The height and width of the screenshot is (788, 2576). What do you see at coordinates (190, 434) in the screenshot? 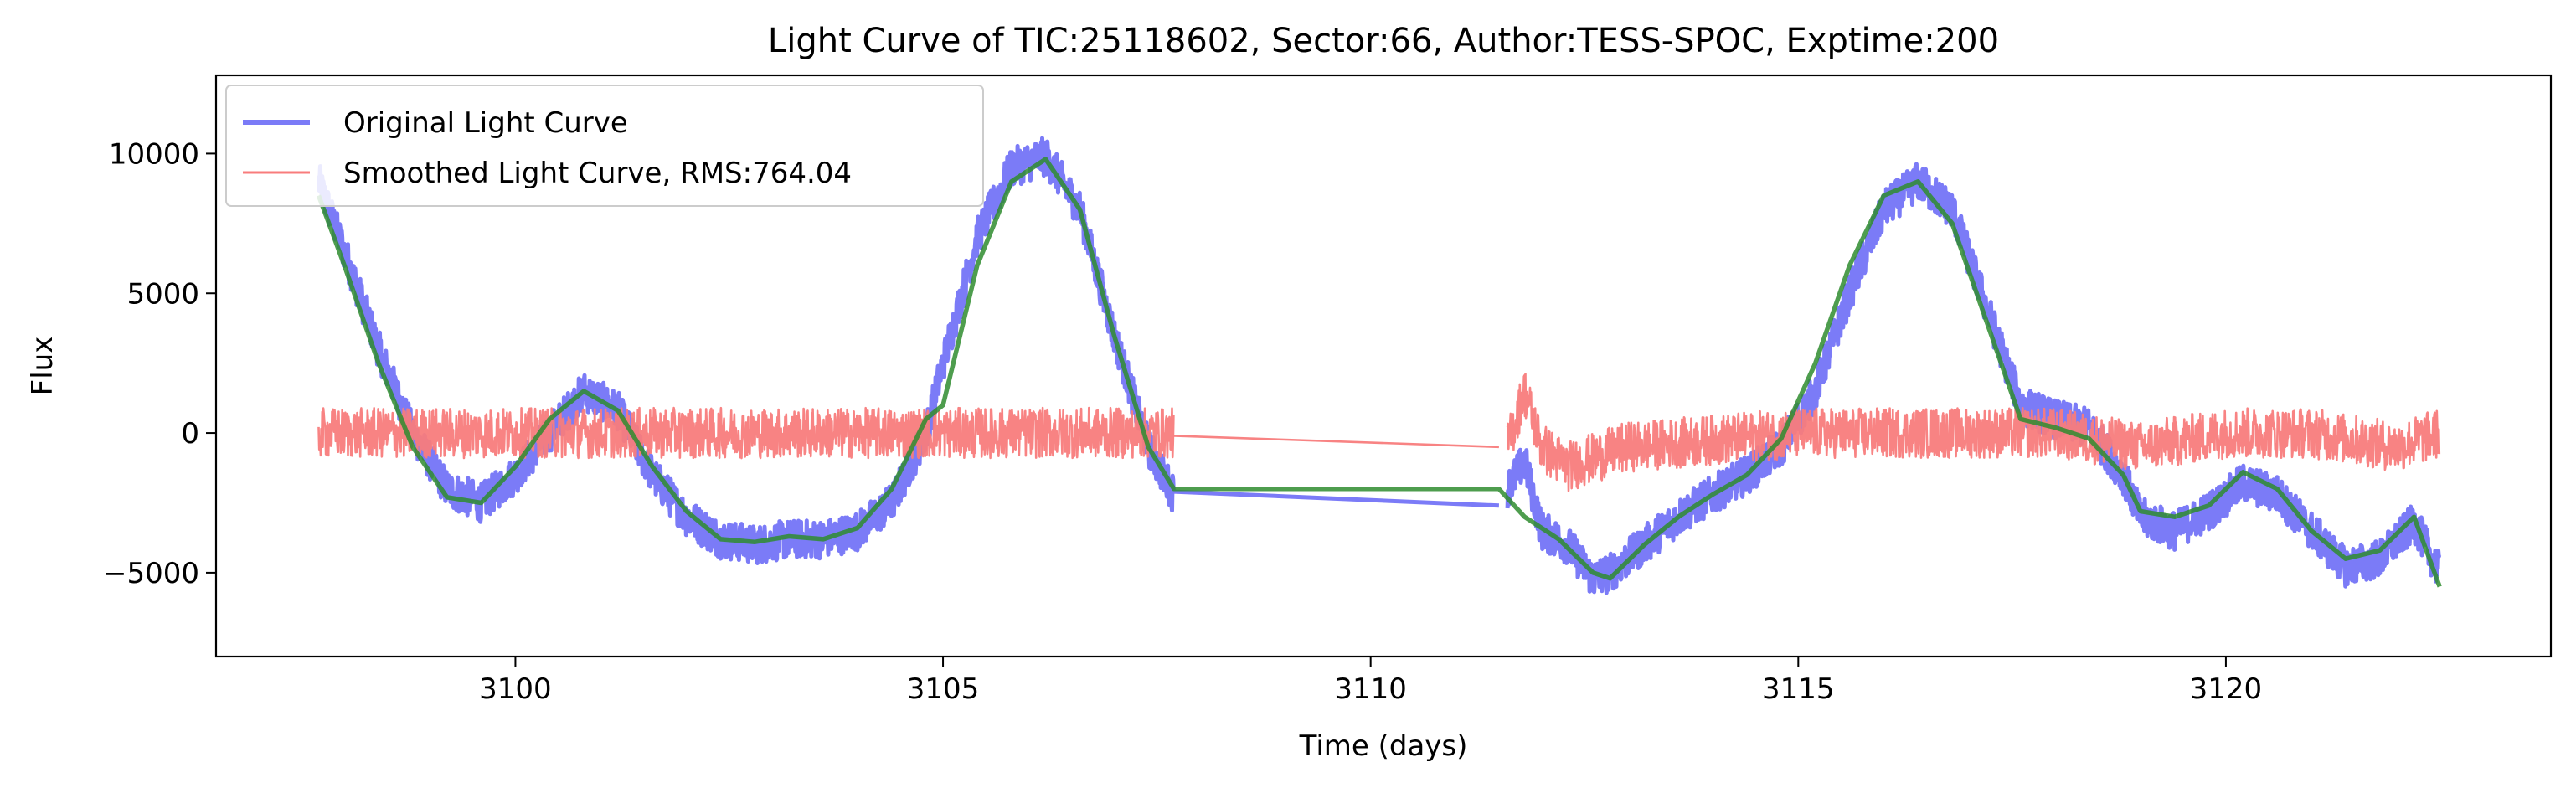
I see `y-tick-label: 0` at bounding box center [190, 434].